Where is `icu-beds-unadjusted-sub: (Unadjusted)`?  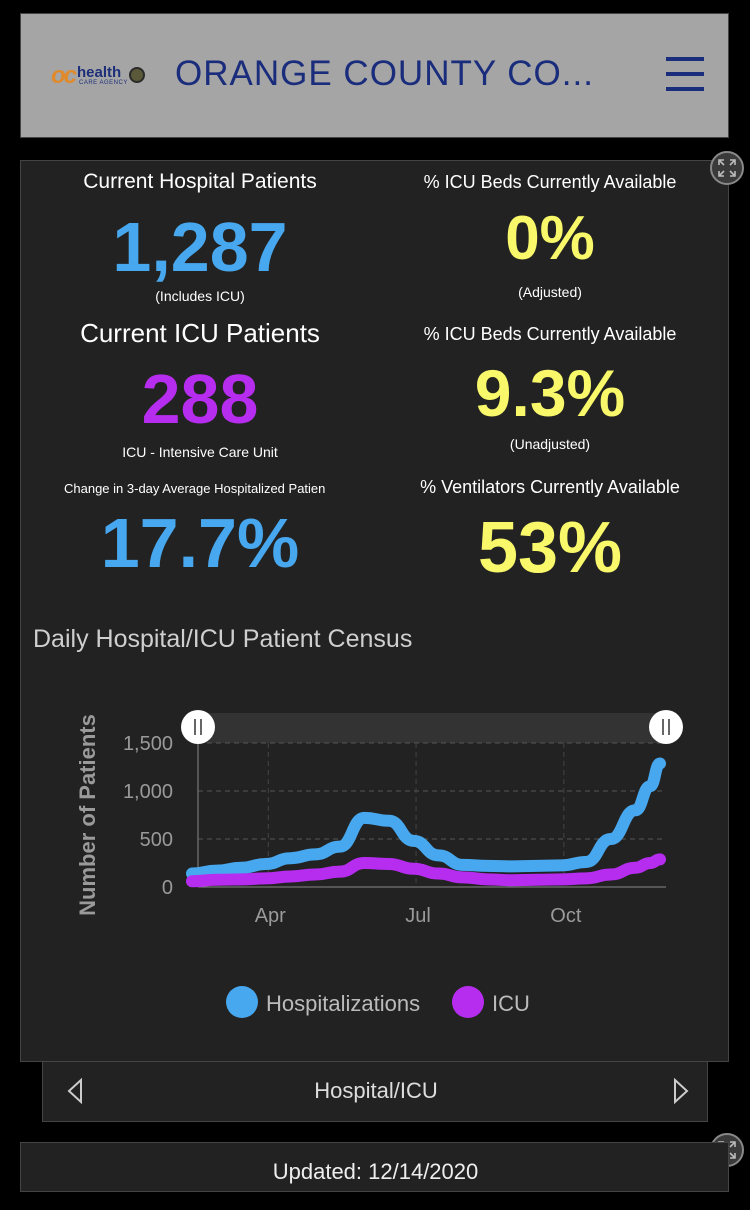
icu-beds-unadjusted-sub: (Unadjusted) is located at coordinates (550, 444).